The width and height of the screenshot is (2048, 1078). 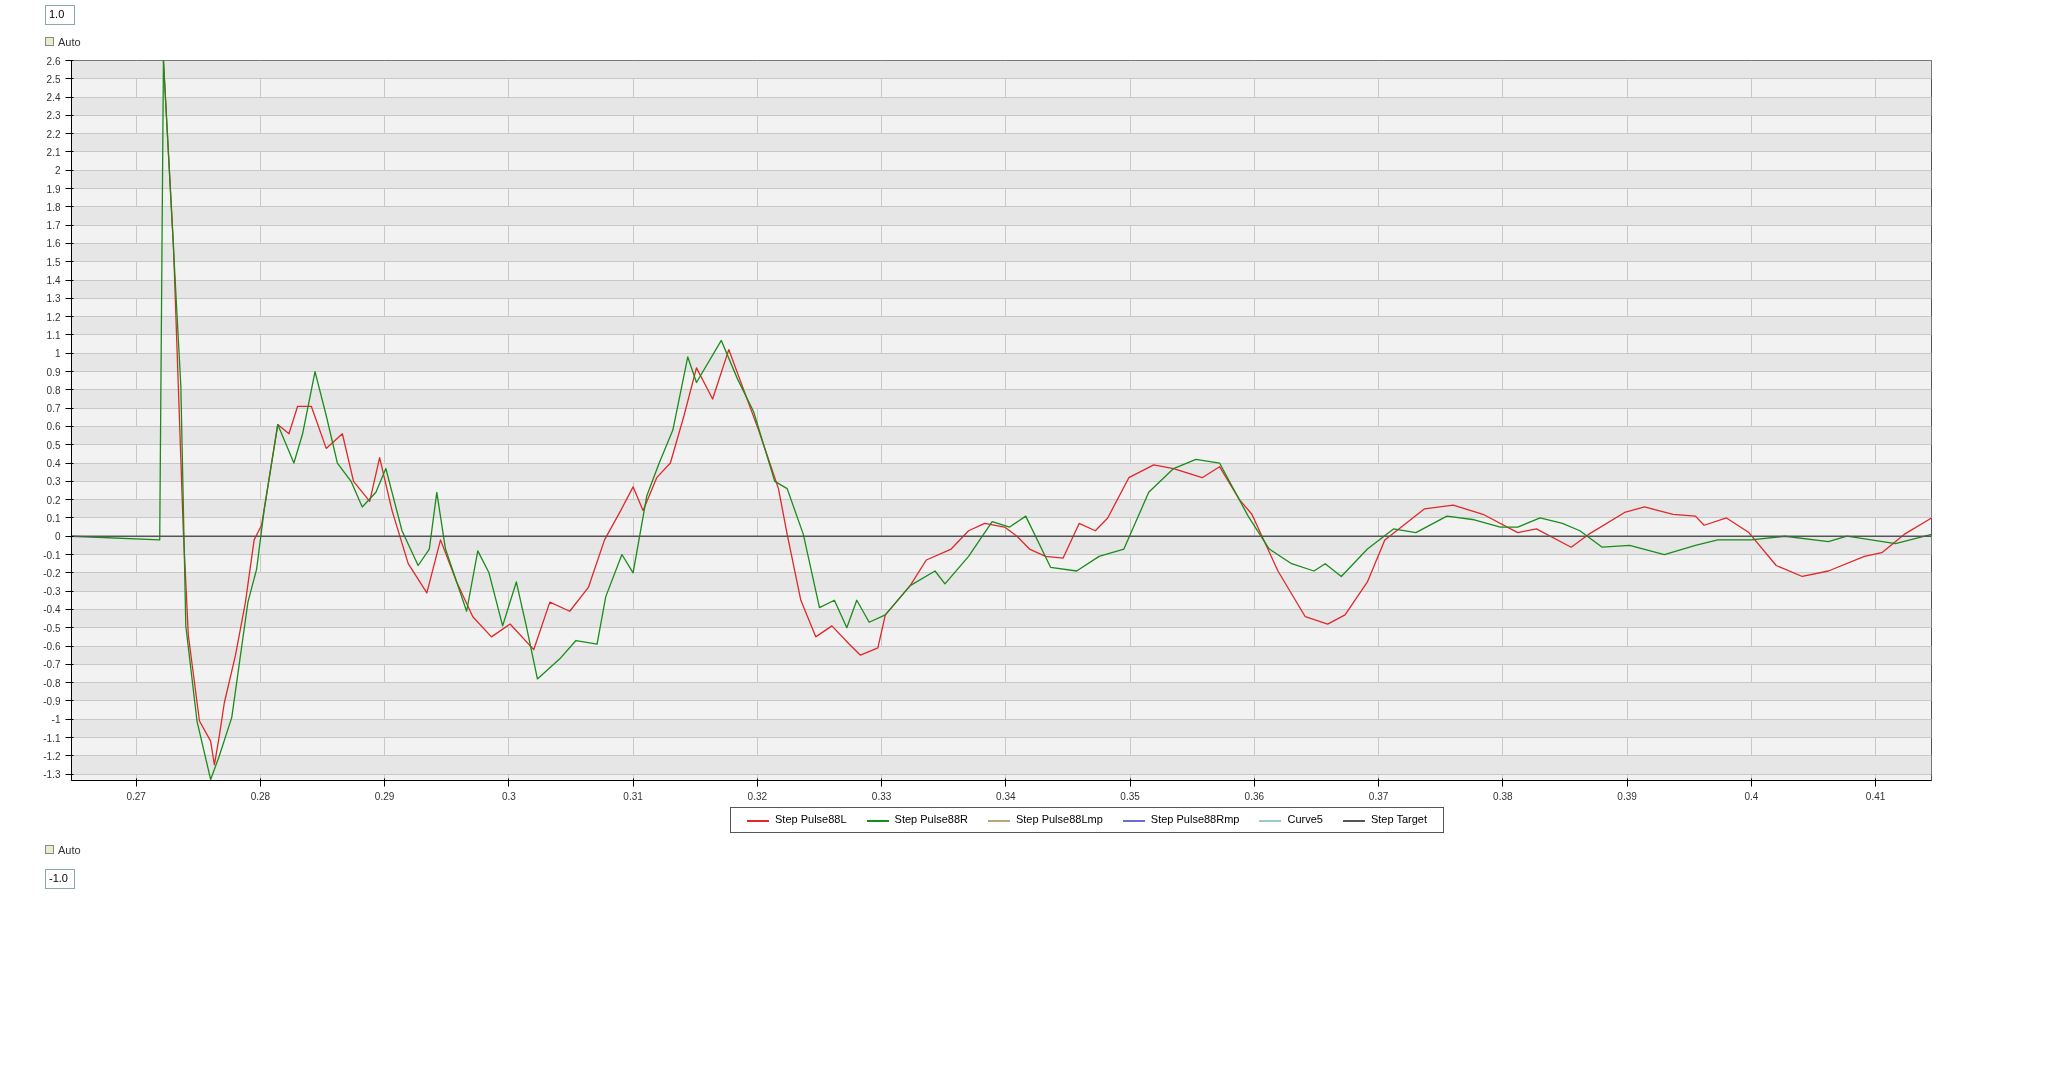 I want to click on y-tick-label: -0.7, so click(x=52, y=665).